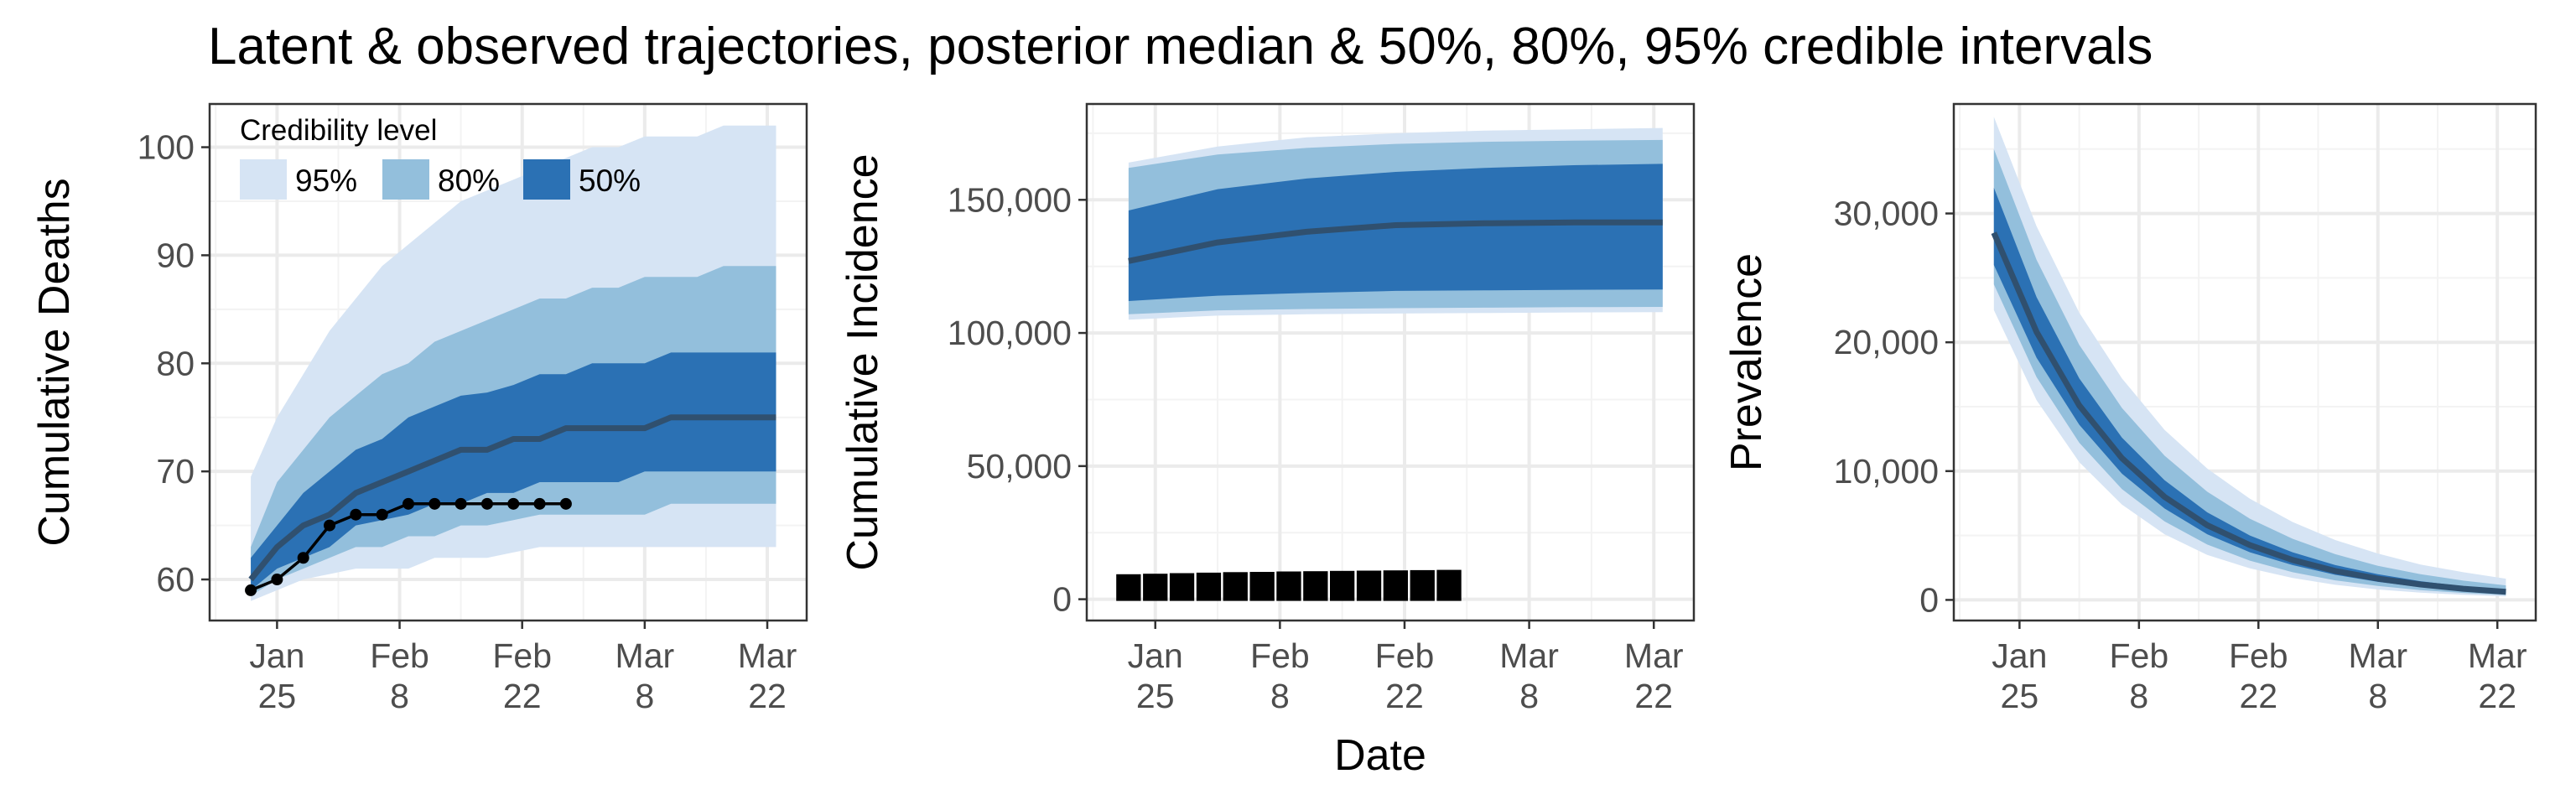  Describe the element at coordinates (440, 157) in the screenshot. I see `legend: Credibility level 95% 80% 50%` at that location.